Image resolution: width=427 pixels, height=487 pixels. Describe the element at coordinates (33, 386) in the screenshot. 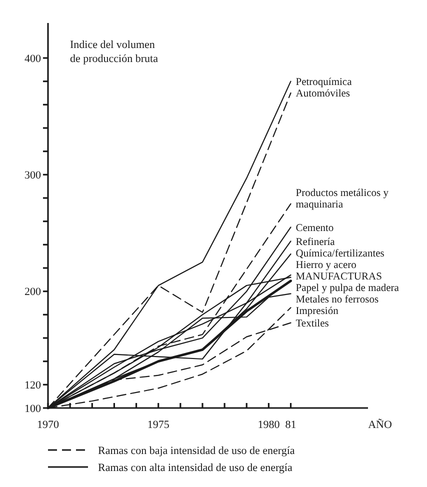

I see `y-tick-label: 120` at that location.